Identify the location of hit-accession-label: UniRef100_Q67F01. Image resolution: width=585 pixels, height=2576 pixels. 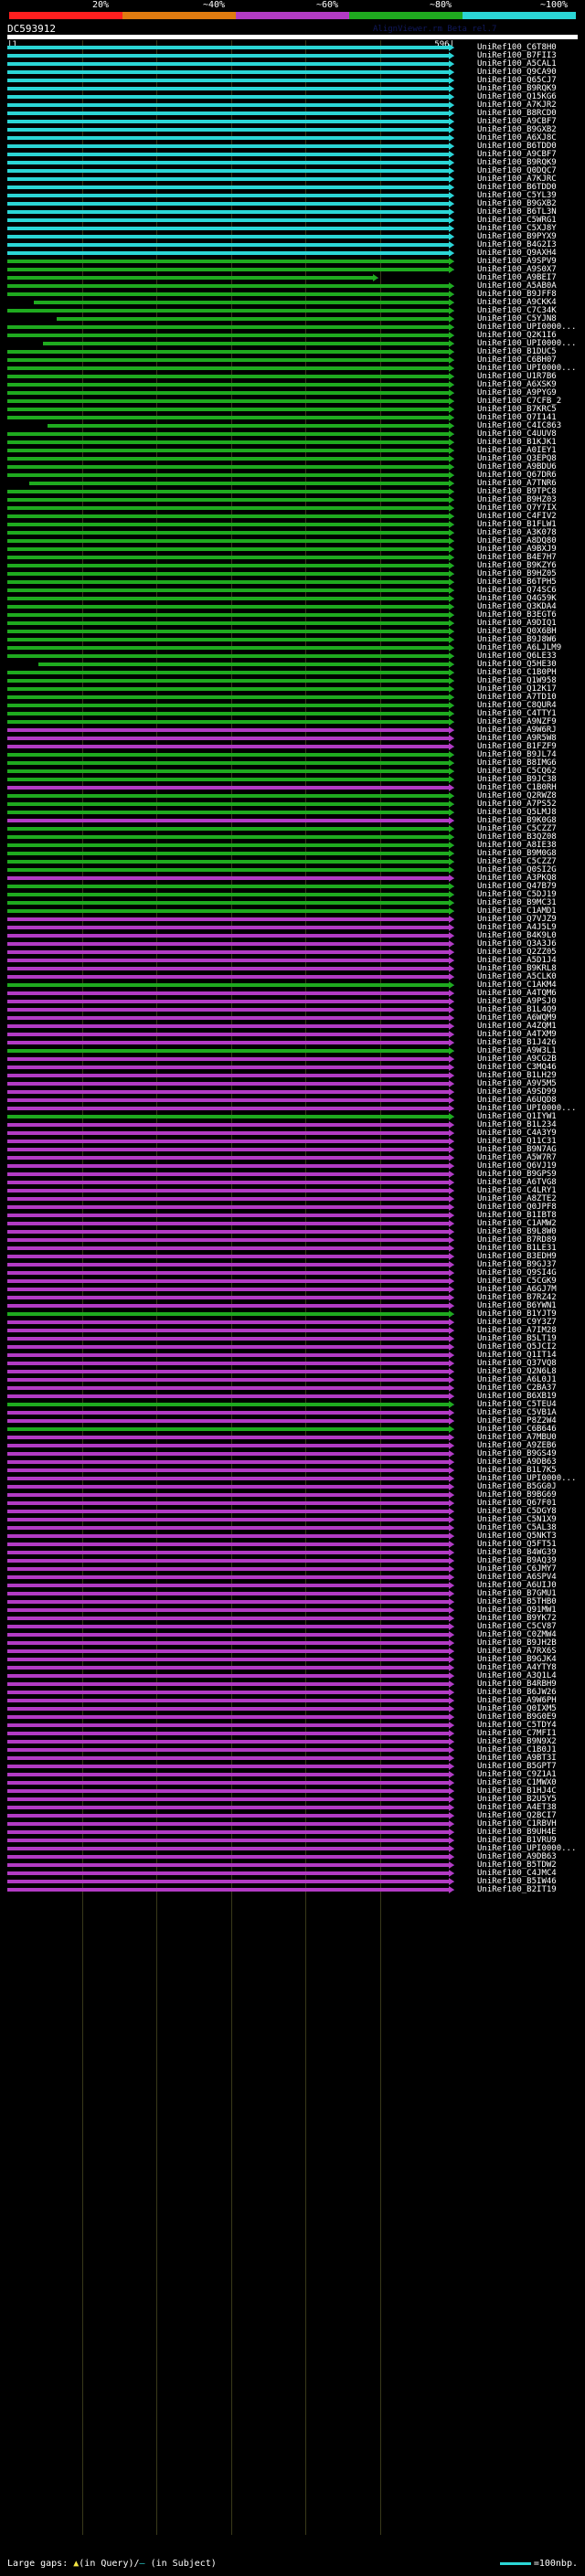
(517, 1503).